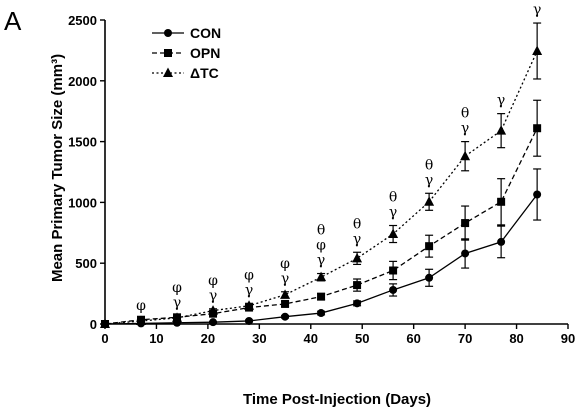 Image resolution: width=577 pixels, height=411 pixels. Describe the element at coordinates (259, 338) in the screenshot. I see `x-tick-label: 30` at that location.